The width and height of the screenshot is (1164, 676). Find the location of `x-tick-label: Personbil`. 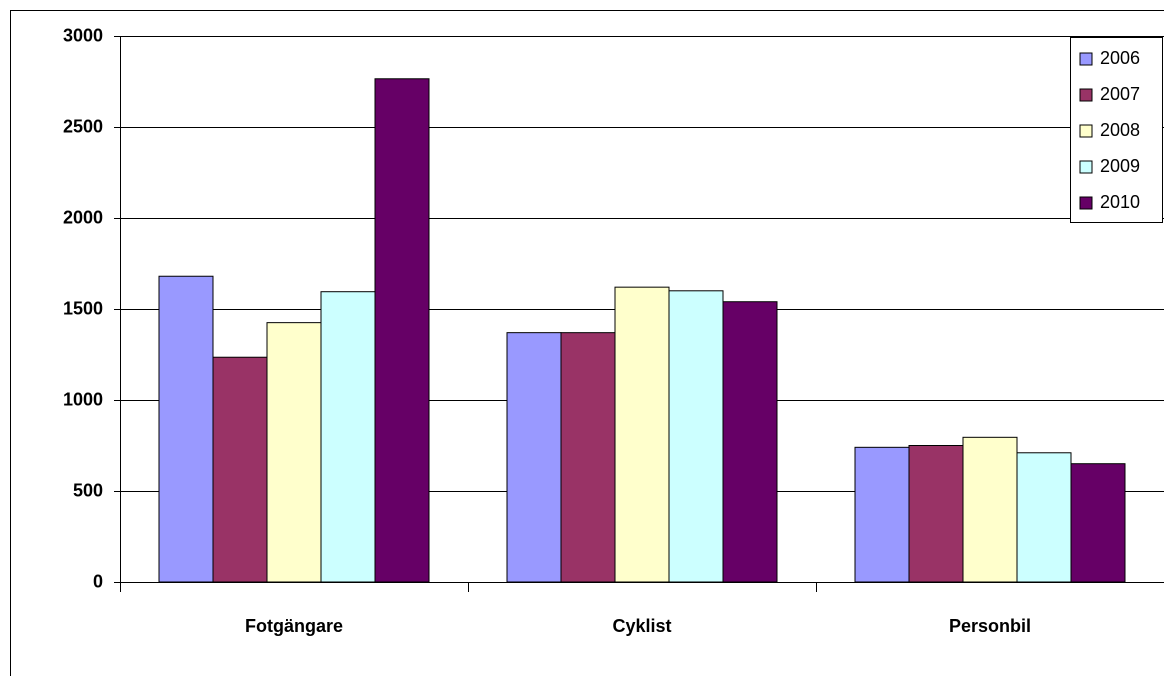

x-tick-label: Personbil is located at coordinates (990, 626).